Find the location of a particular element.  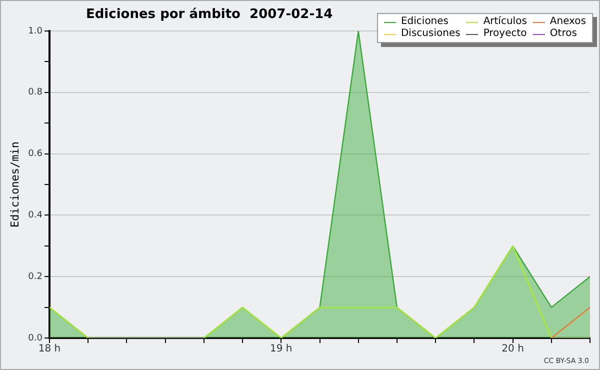

x-tick-label: 18 h is located at coordinates (49, 349).